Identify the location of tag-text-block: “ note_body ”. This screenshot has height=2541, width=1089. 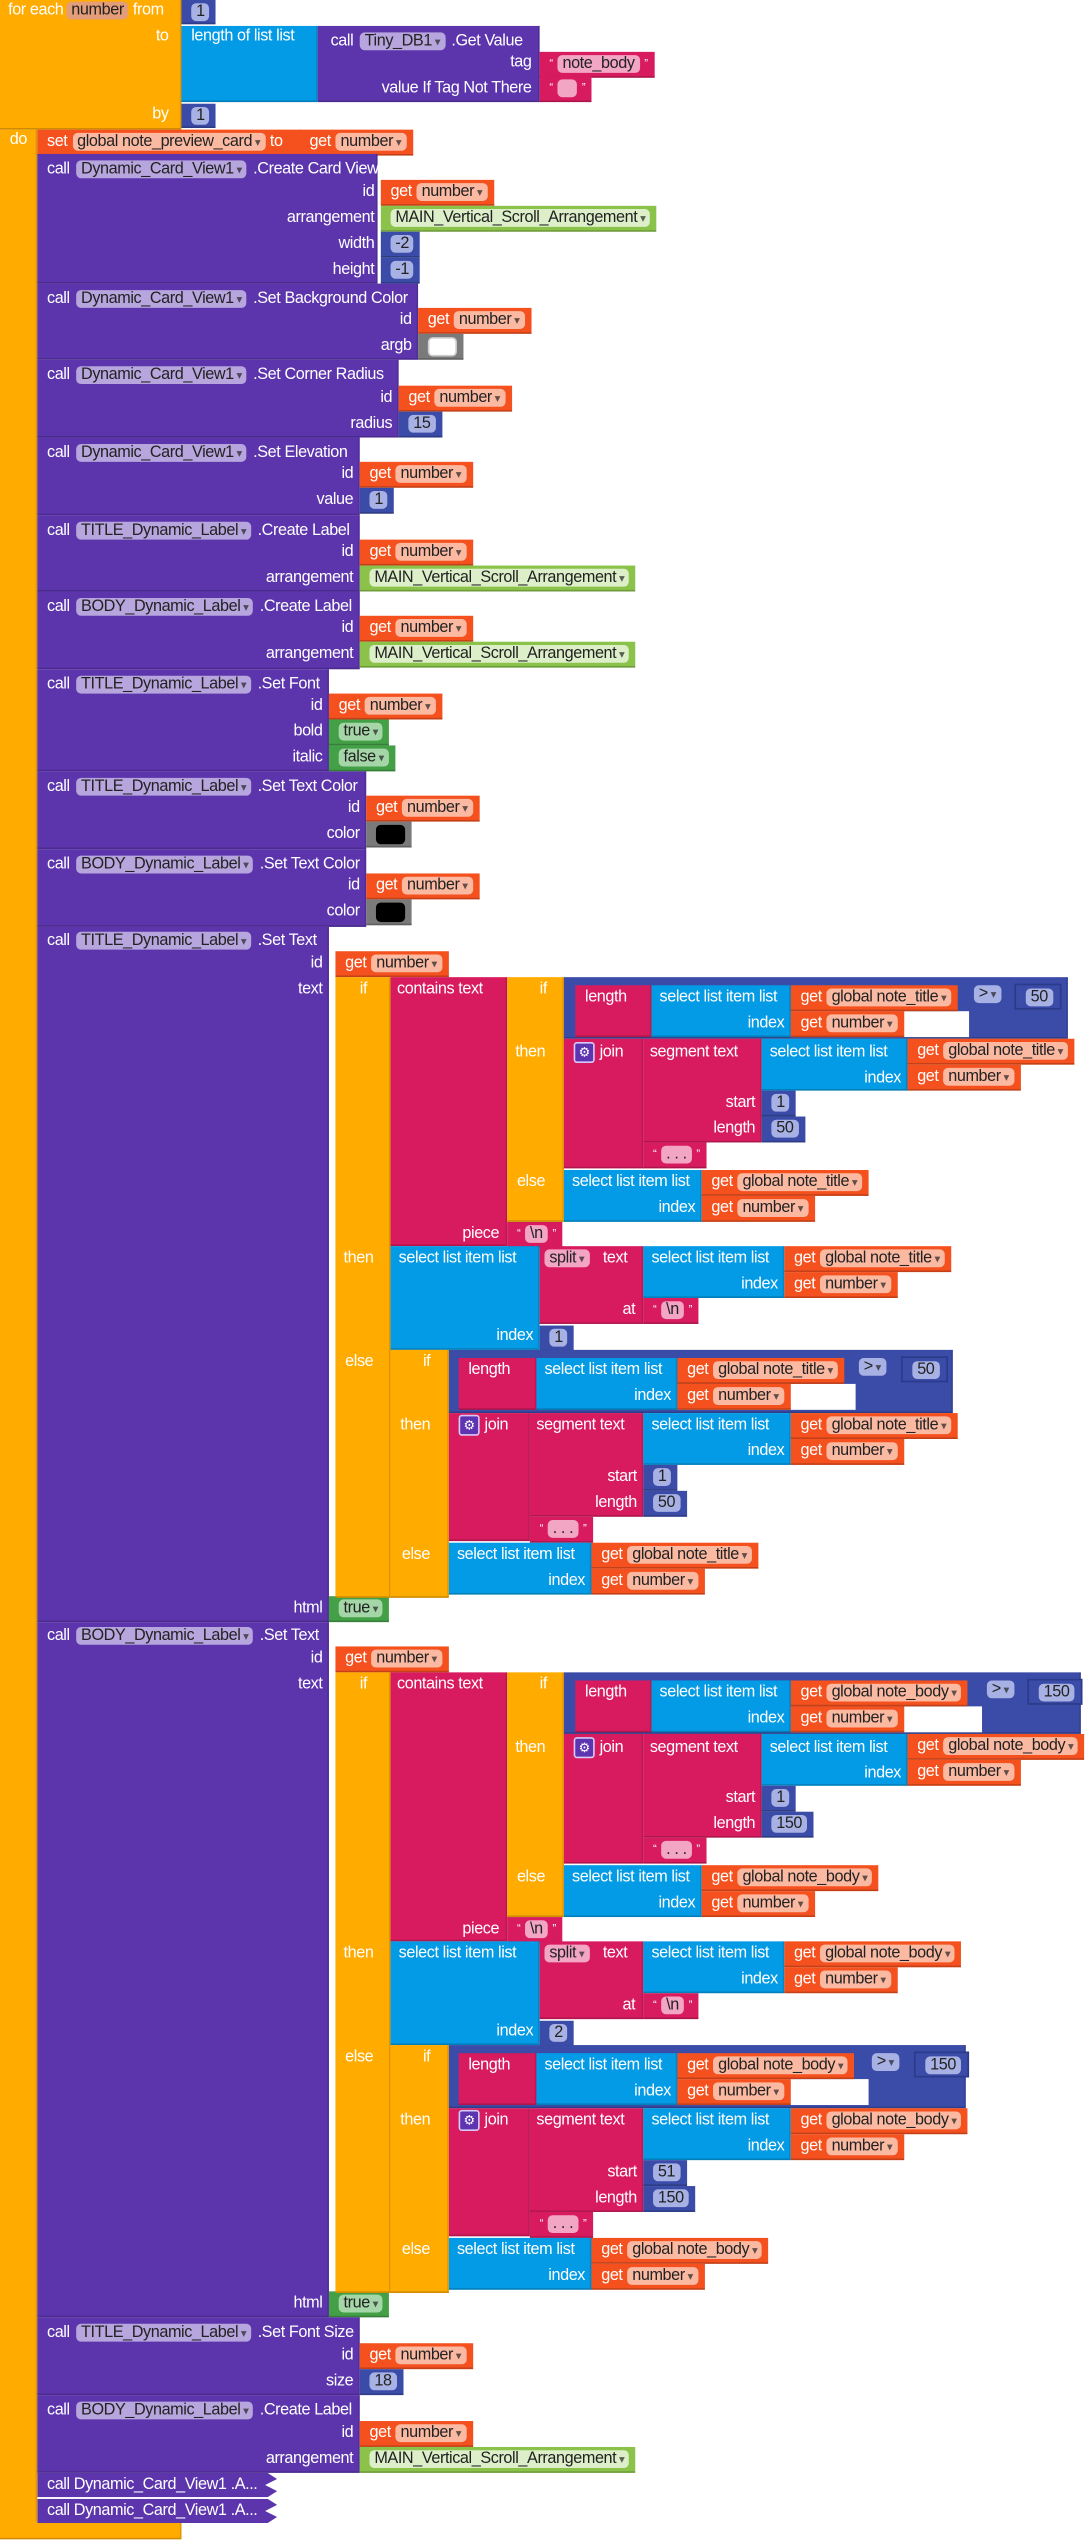
(597, 64).